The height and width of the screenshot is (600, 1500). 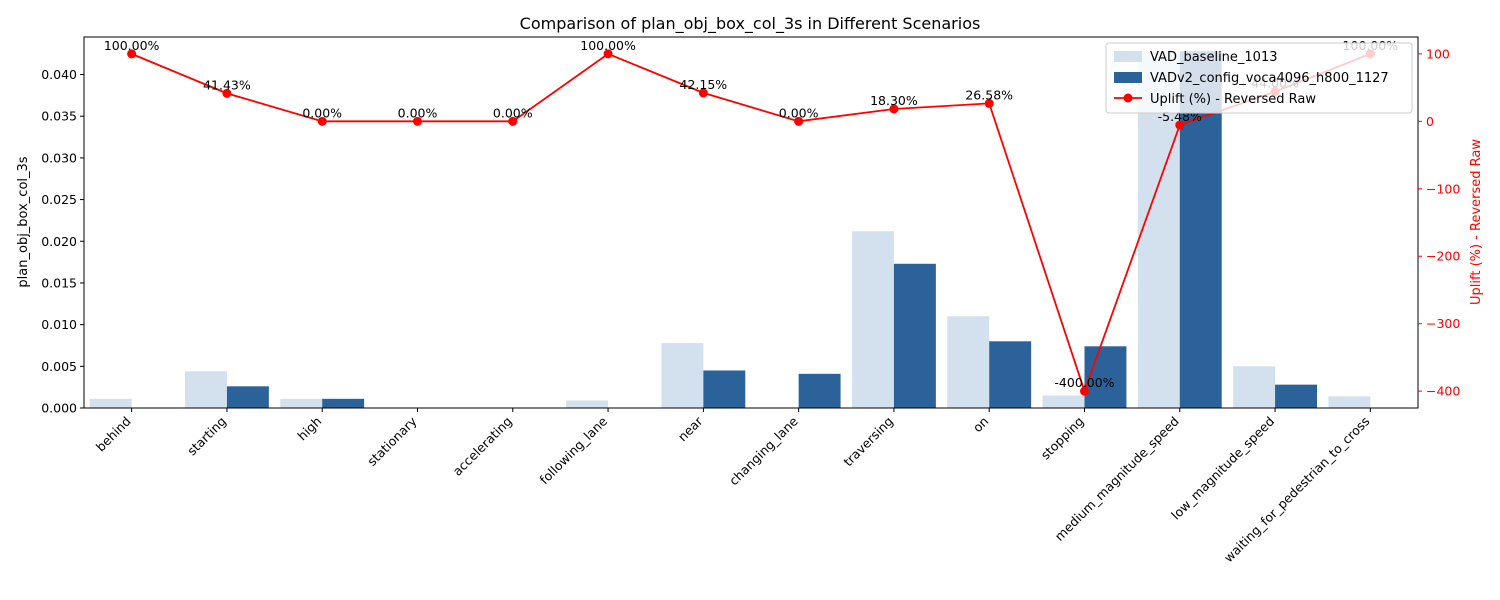 What do you see at coordinates (309, 429) in the screenshot?
I see `x-tick-label-high: high` at bounding box center [309, 429].